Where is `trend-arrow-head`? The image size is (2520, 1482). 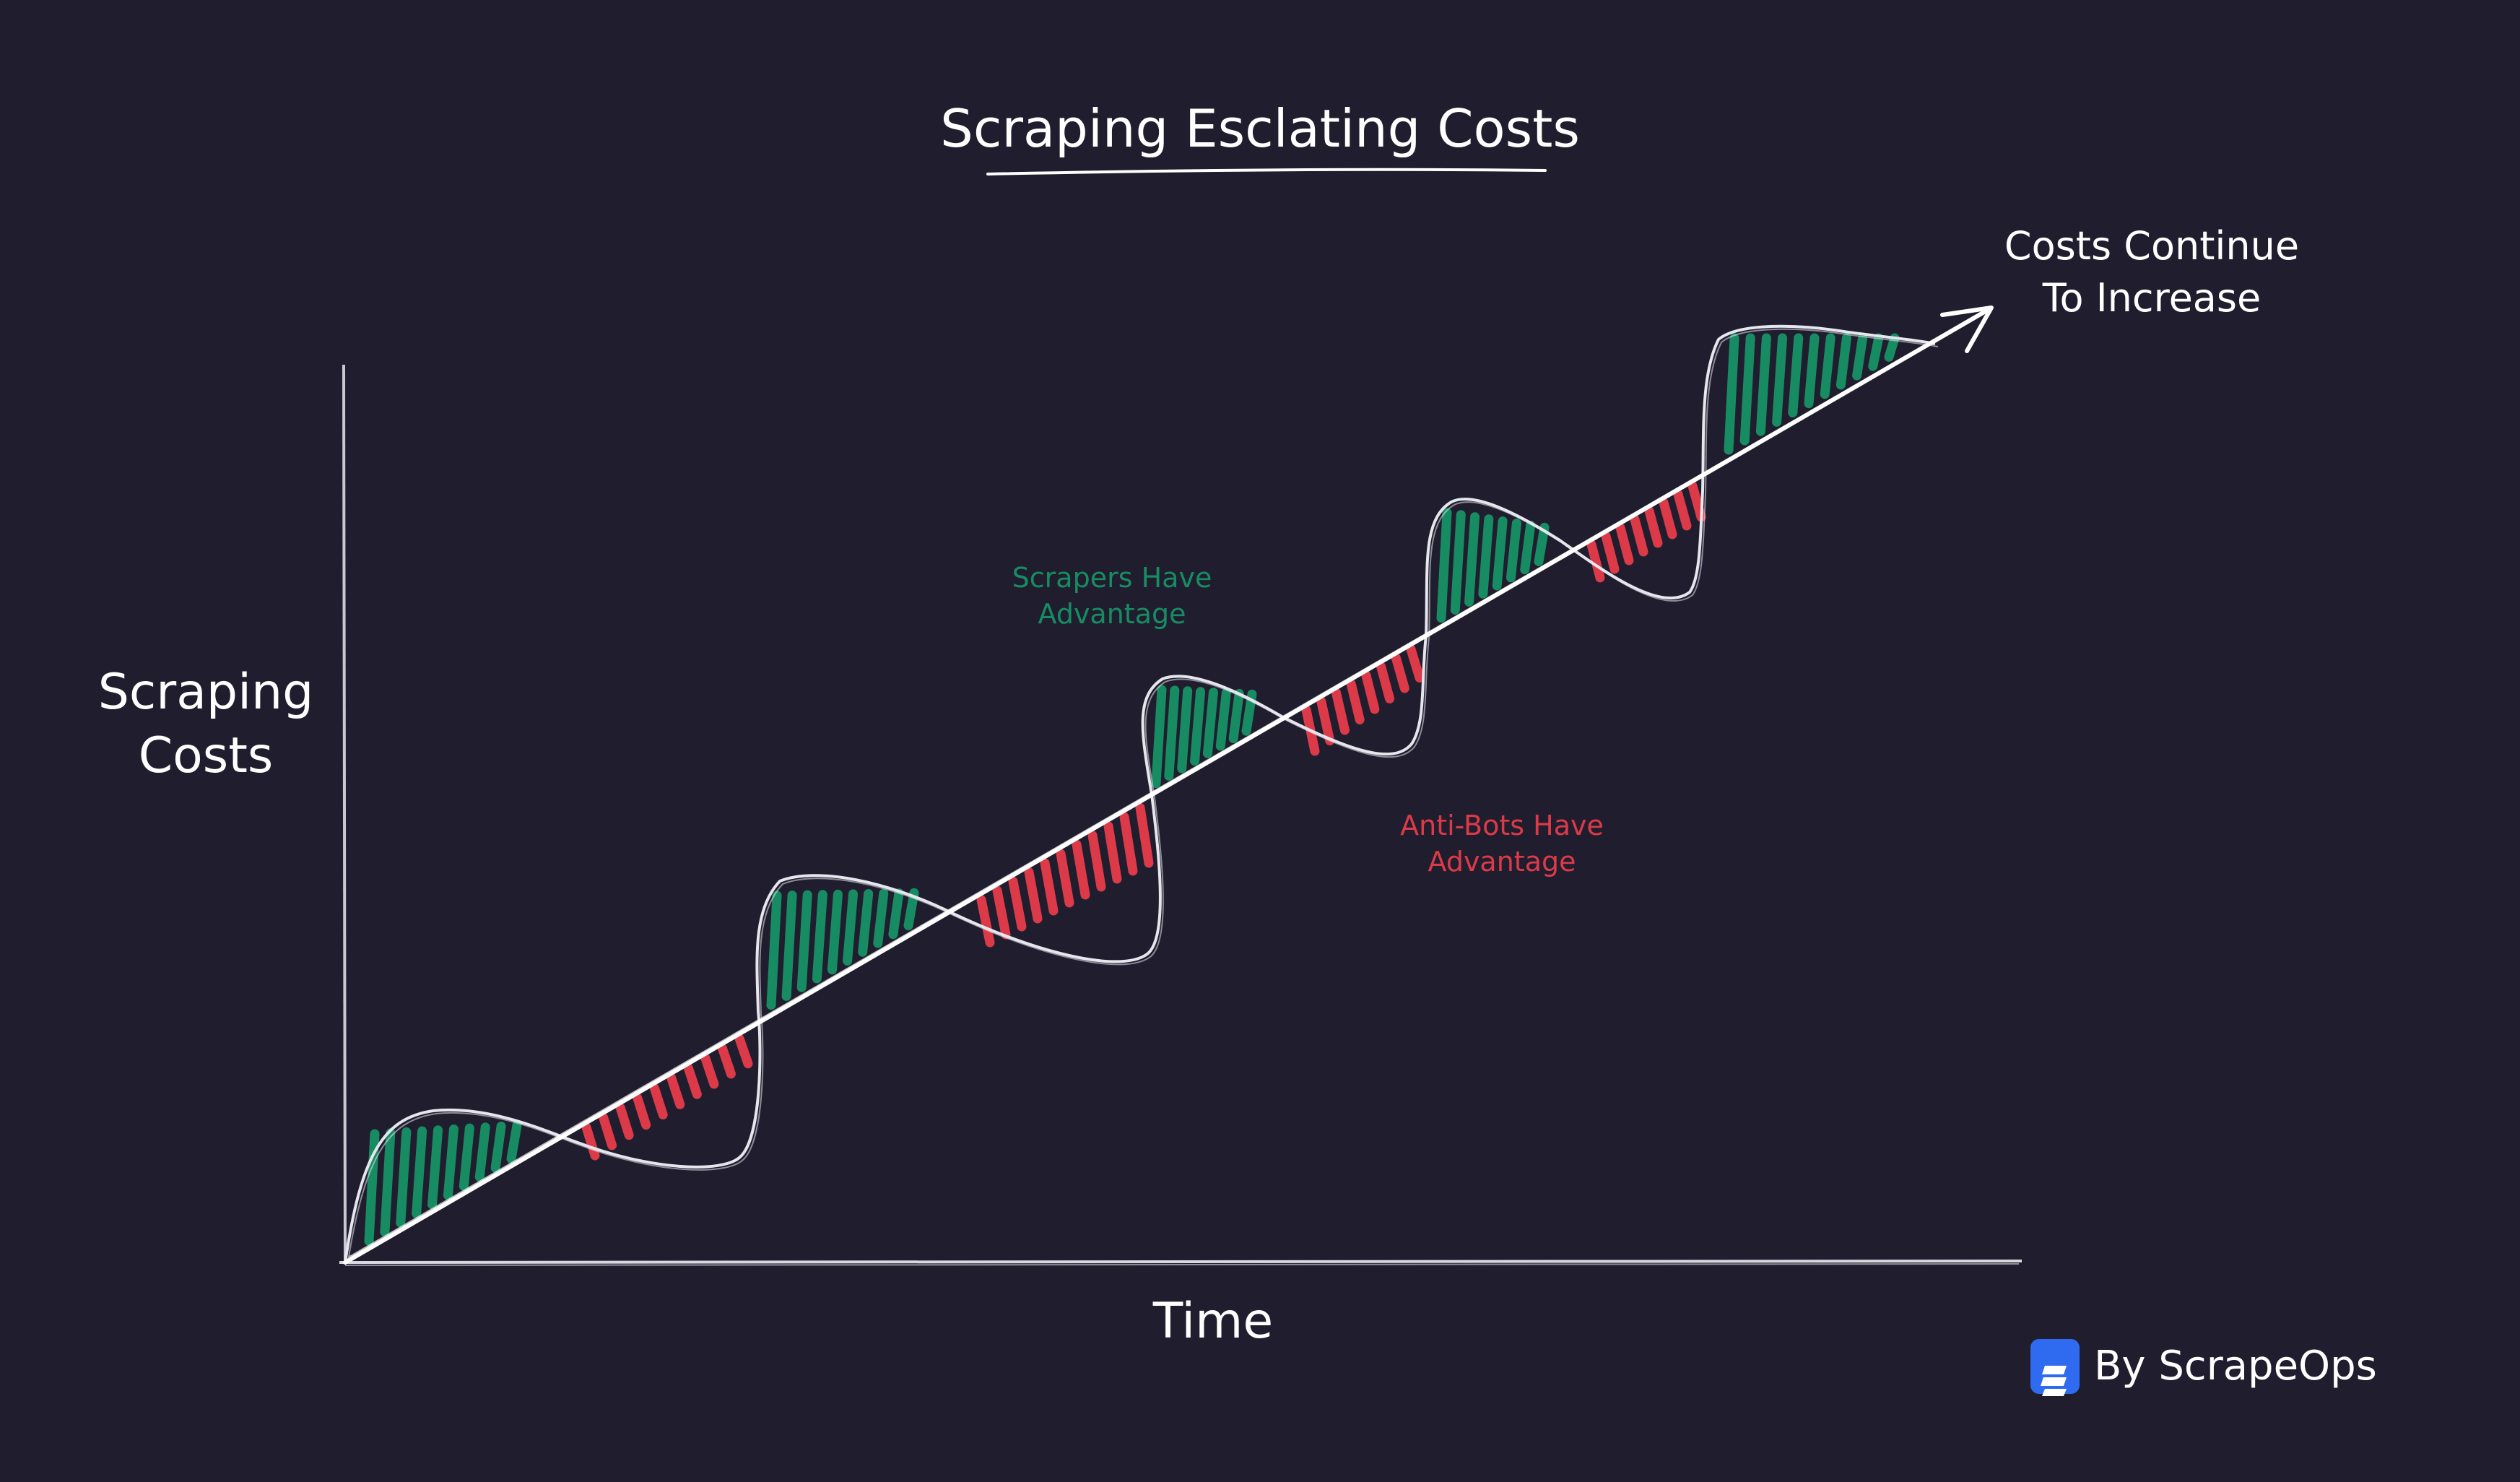 trend-arrow-head is located at coordinates (1967, 329).